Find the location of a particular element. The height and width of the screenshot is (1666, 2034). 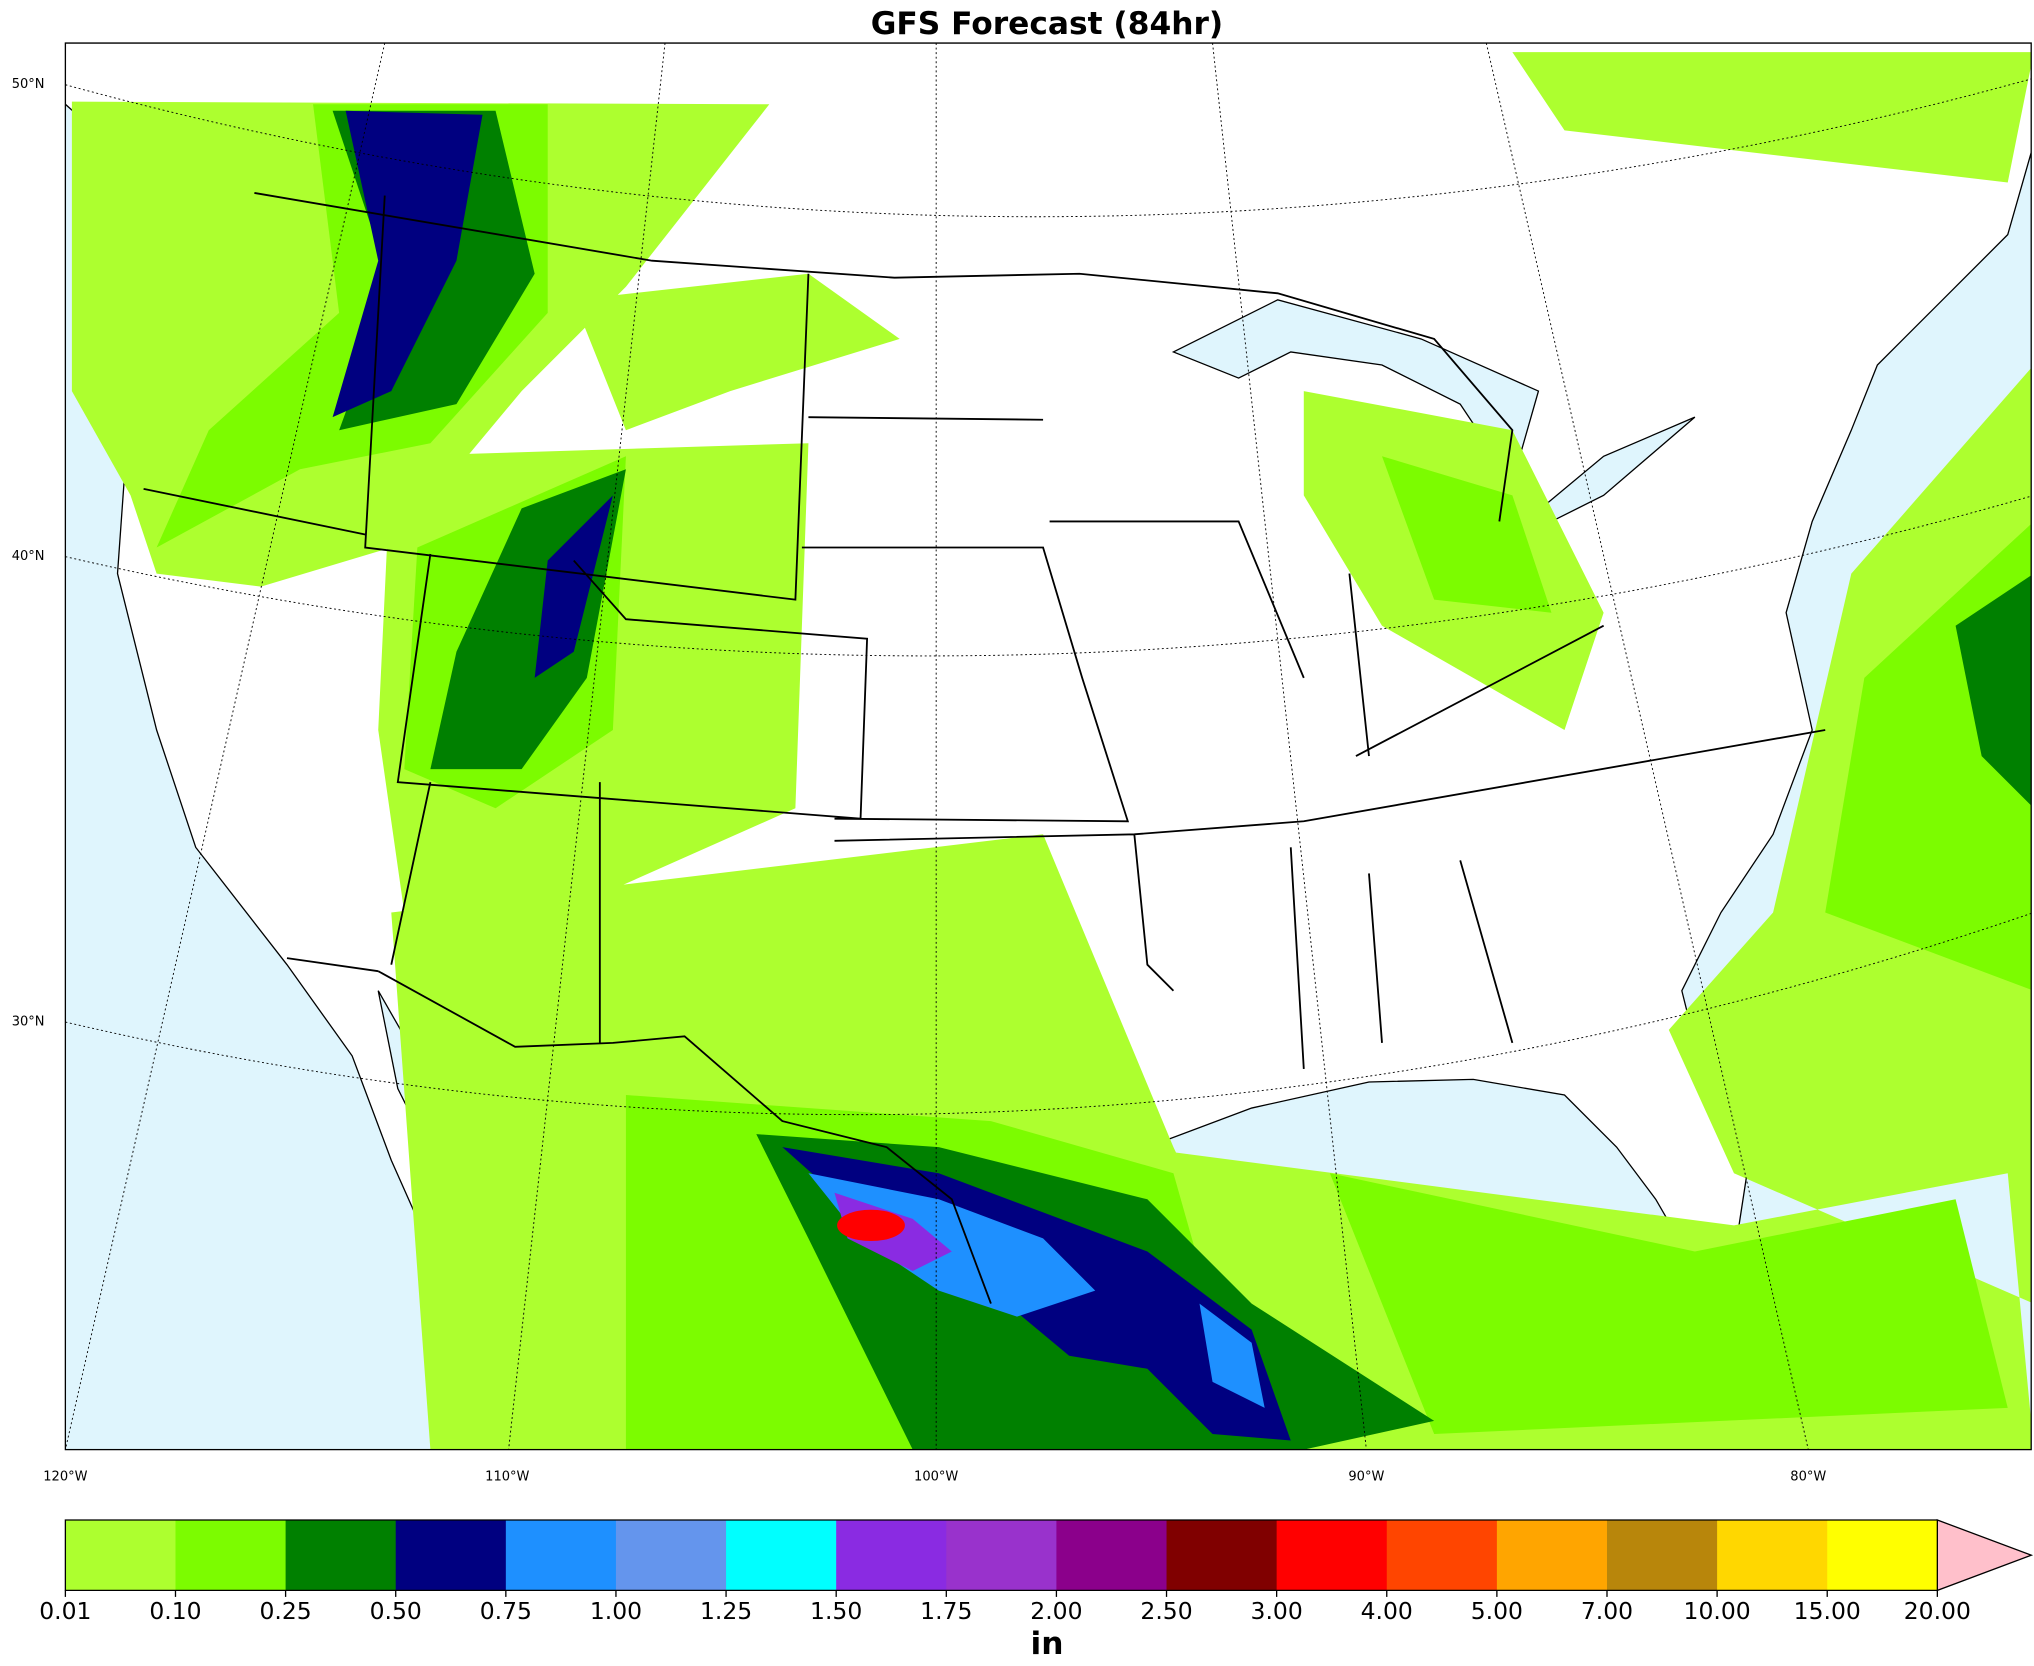

lon-label: 110°W is located at coordinates (507, 1476).